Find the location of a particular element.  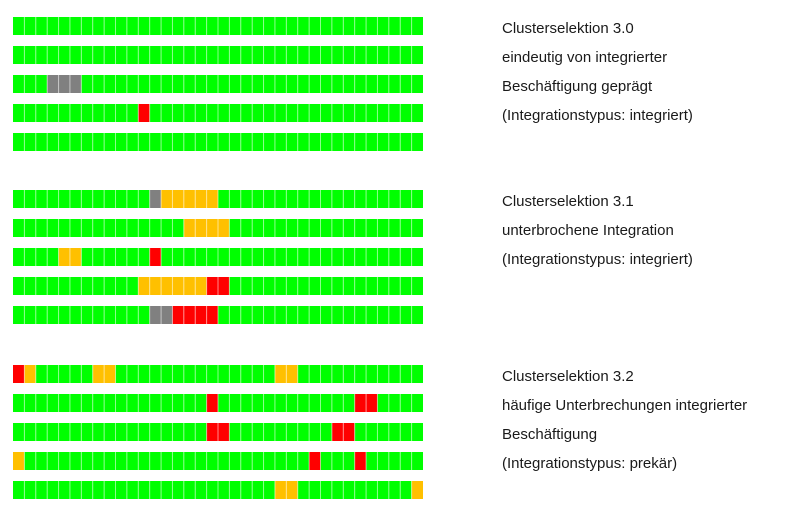

cluster-description-line: Beschäftigung is located at coordinates (550, 434).